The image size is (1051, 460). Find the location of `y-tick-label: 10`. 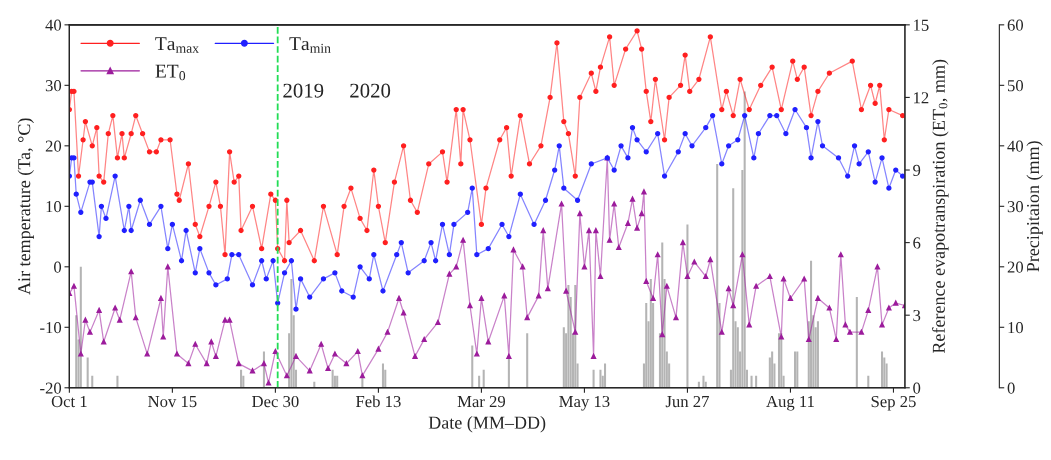

y-tick-label: 10 is located at coordinates (54, 207).